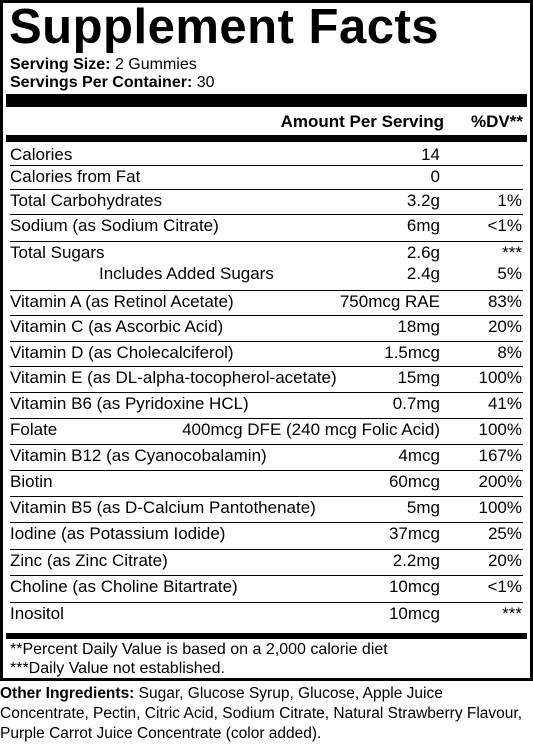 The height and width of the screenshot is (748, 533). I want to click on nutrient-name: Vitamin C (as Ascorbic Acid), so click(117, 326).